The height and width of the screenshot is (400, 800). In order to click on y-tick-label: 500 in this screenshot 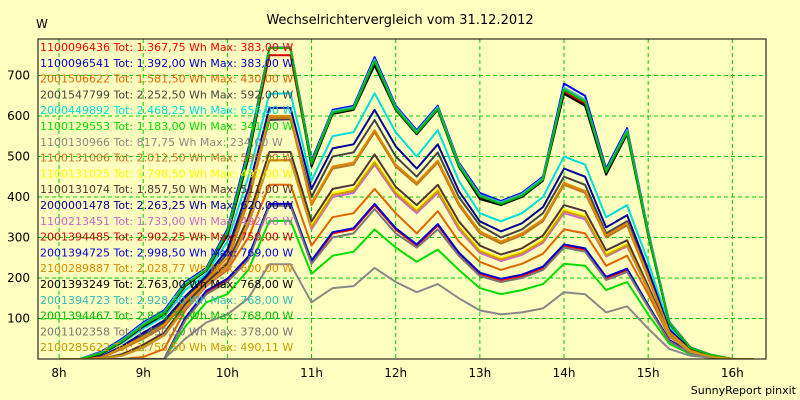, I will do `click(18, 156)`.